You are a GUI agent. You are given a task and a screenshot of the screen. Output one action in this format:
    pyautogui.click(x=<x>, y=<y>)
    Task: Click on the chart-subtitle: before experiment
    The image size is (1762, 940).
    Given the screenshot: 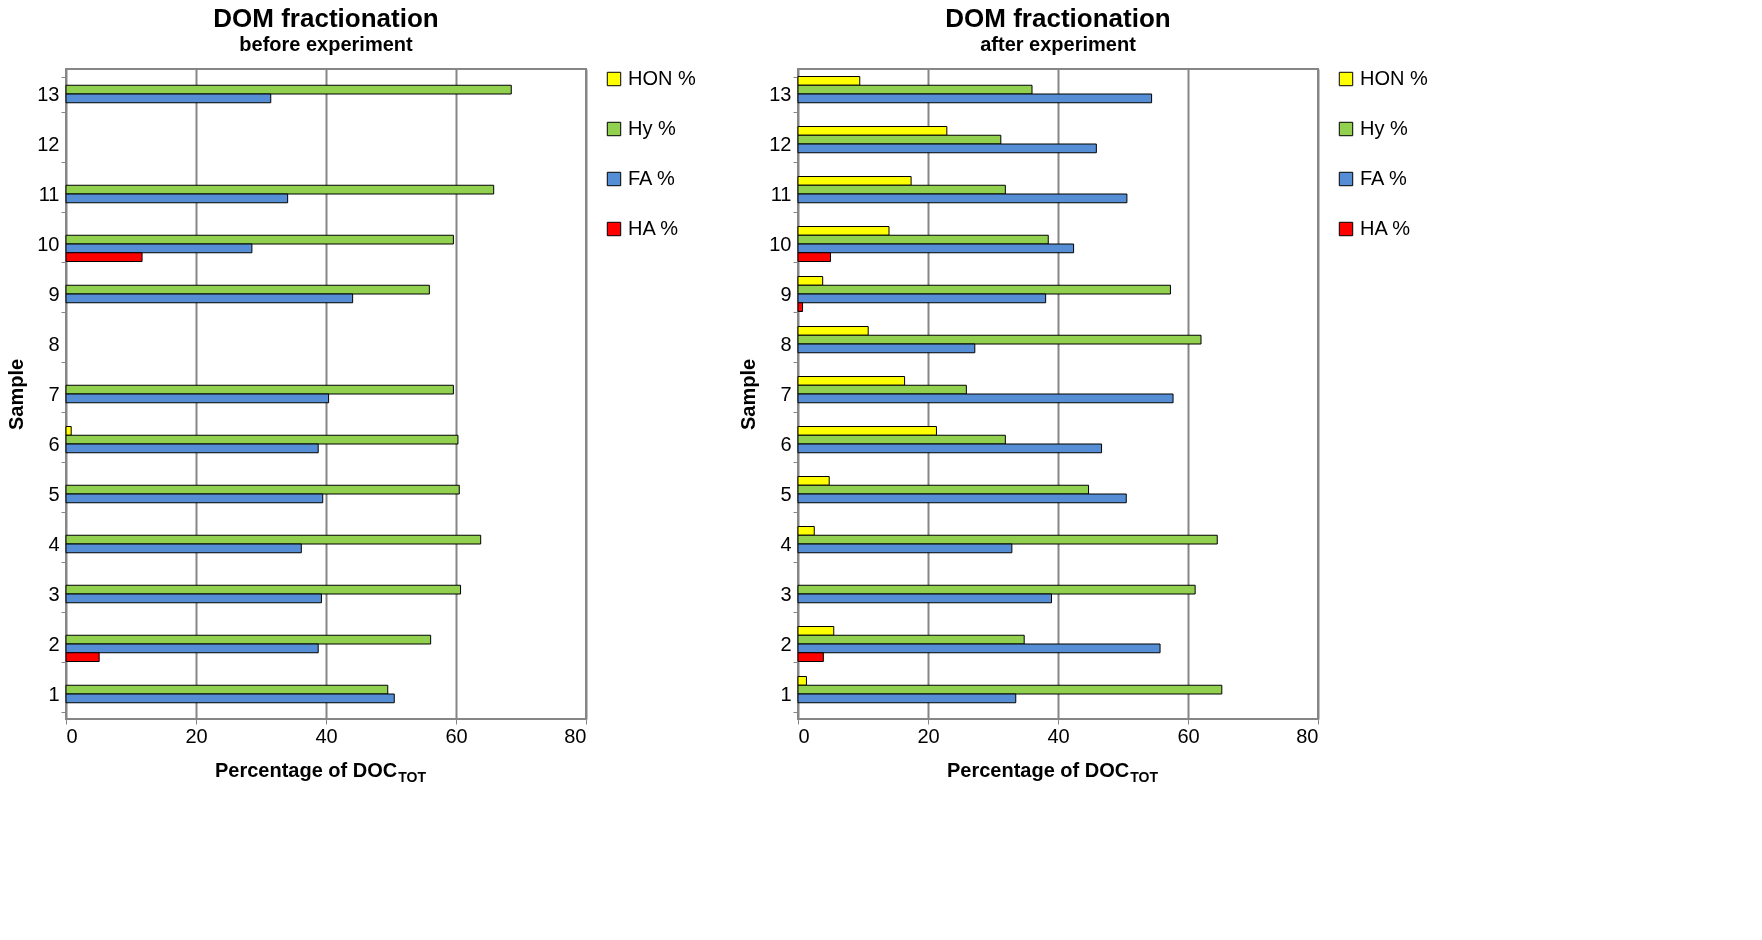 What is the action you would take?
    pyautogui.click(x=326, y=44)
    